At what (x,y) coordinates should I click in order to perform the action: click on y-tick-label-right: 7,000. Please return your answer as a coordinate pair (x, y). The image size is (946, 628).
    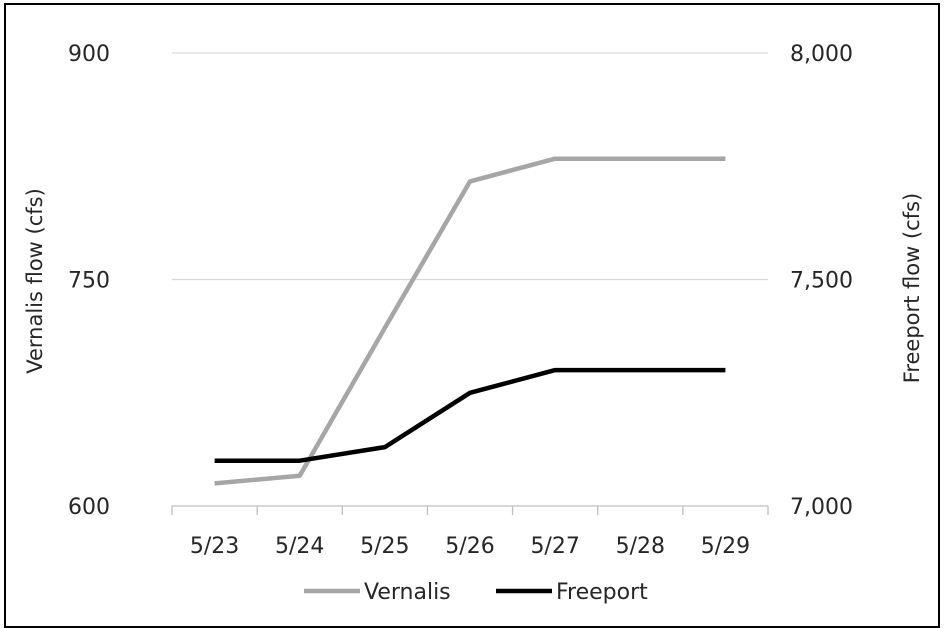
    Looking at the image, I should click on (821, 507).